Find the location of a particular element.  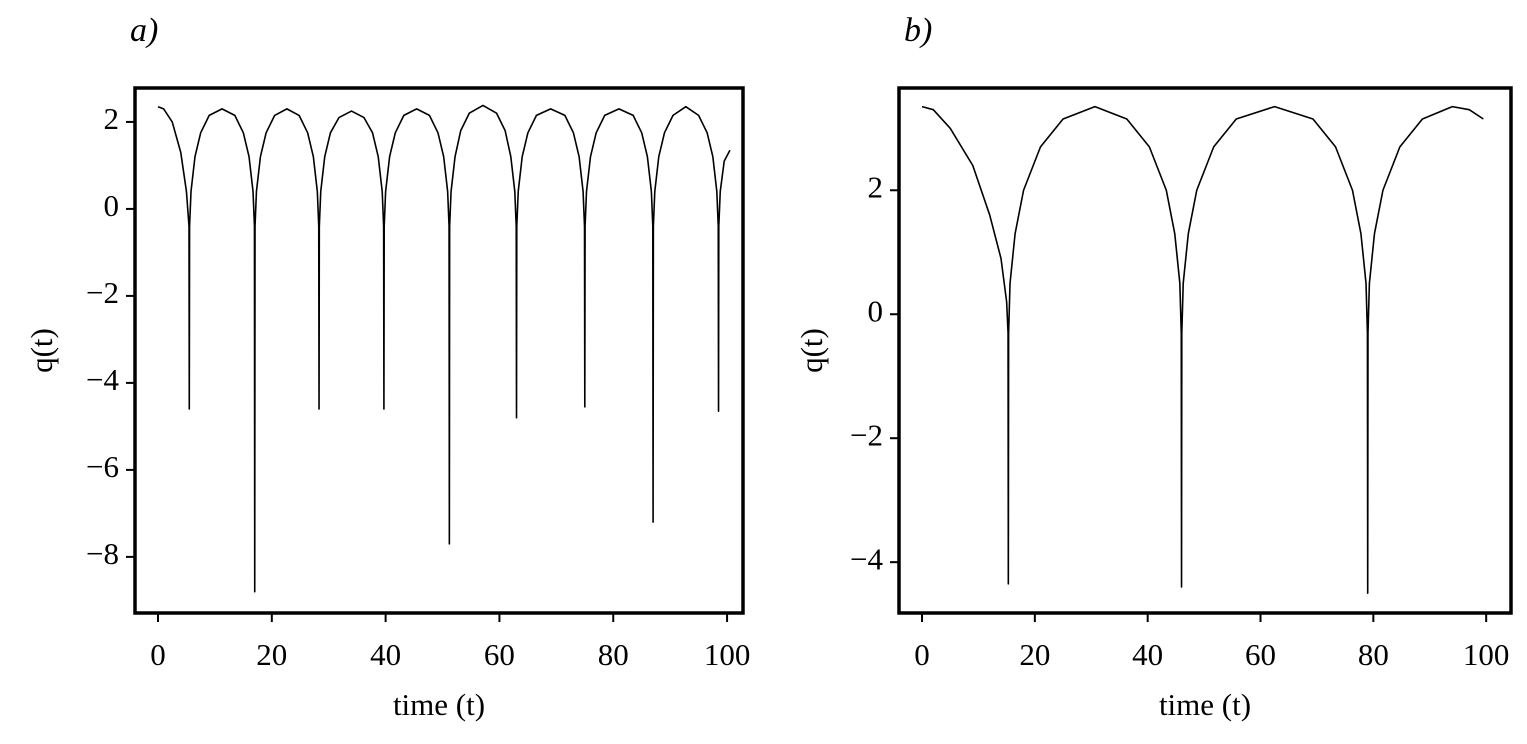

panel-title: b) is located at coordinates (918, 30).